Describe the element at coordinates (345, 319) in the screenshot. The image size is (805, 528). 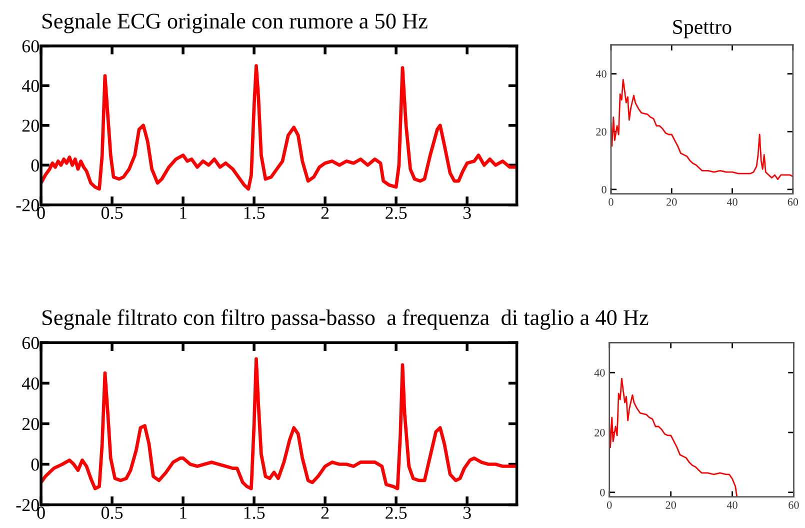
I see `chart-title: Segnale filtrato con filtro passa-basso a frequenza di taglio a 40 Hz` at that location.